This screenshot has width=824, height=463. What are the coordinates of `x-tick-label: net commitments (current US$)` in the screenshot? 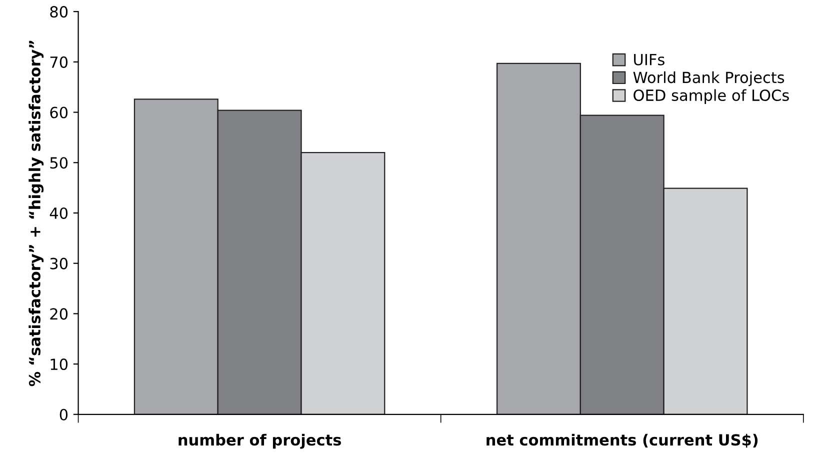 It's located at (622, 441).